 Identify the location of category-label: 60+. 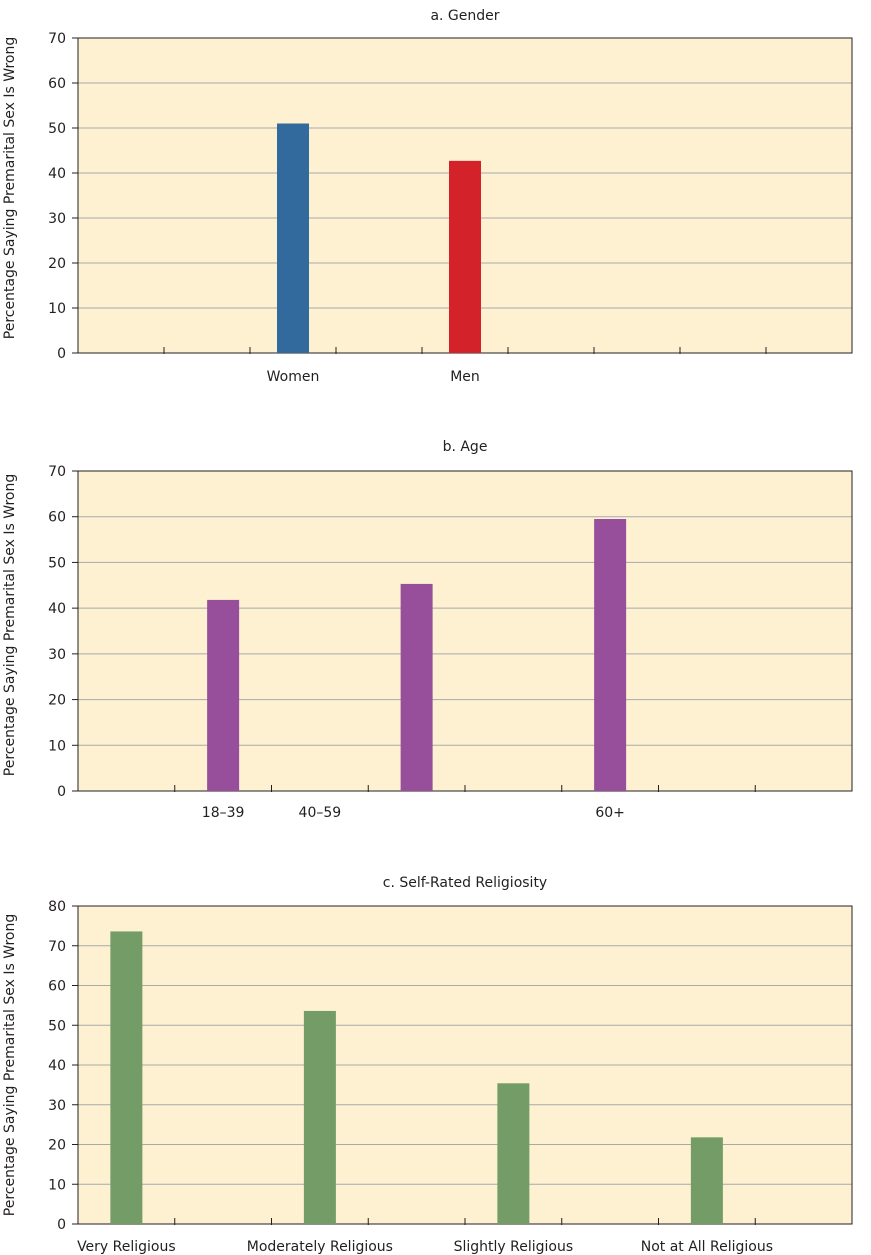
(610, 813).